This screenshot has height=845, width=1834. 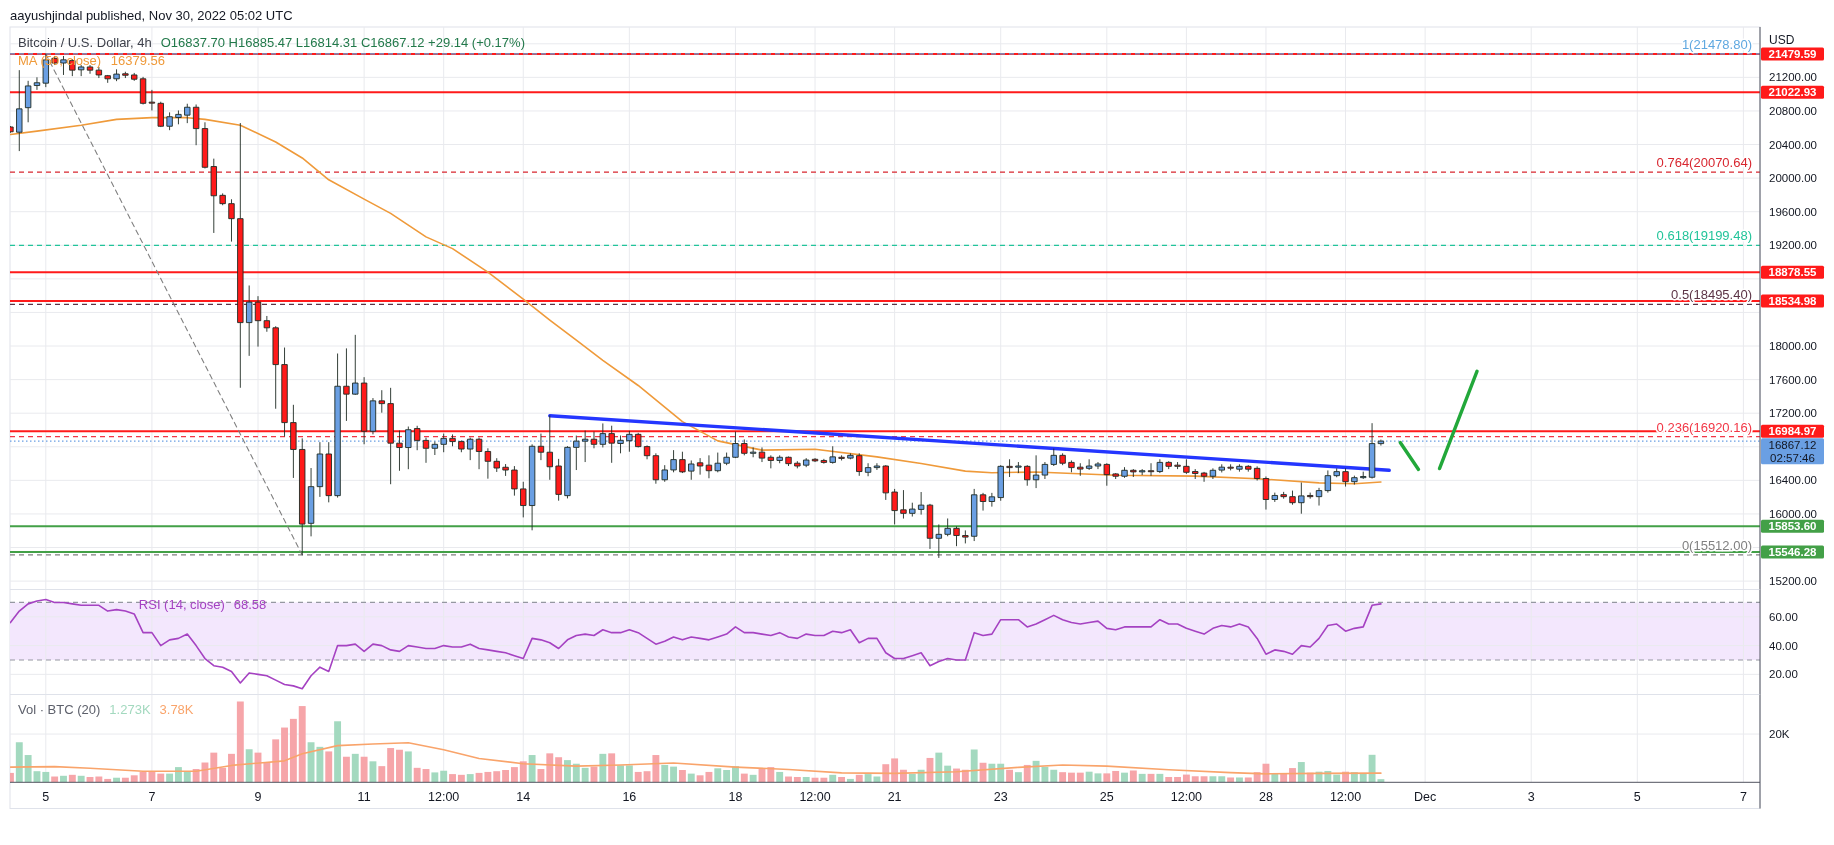 What do you see at coordinates (1793, 110) in the screenshot?
I see `y-tick-label: 20800.00` at bounding box center [1793, 110].